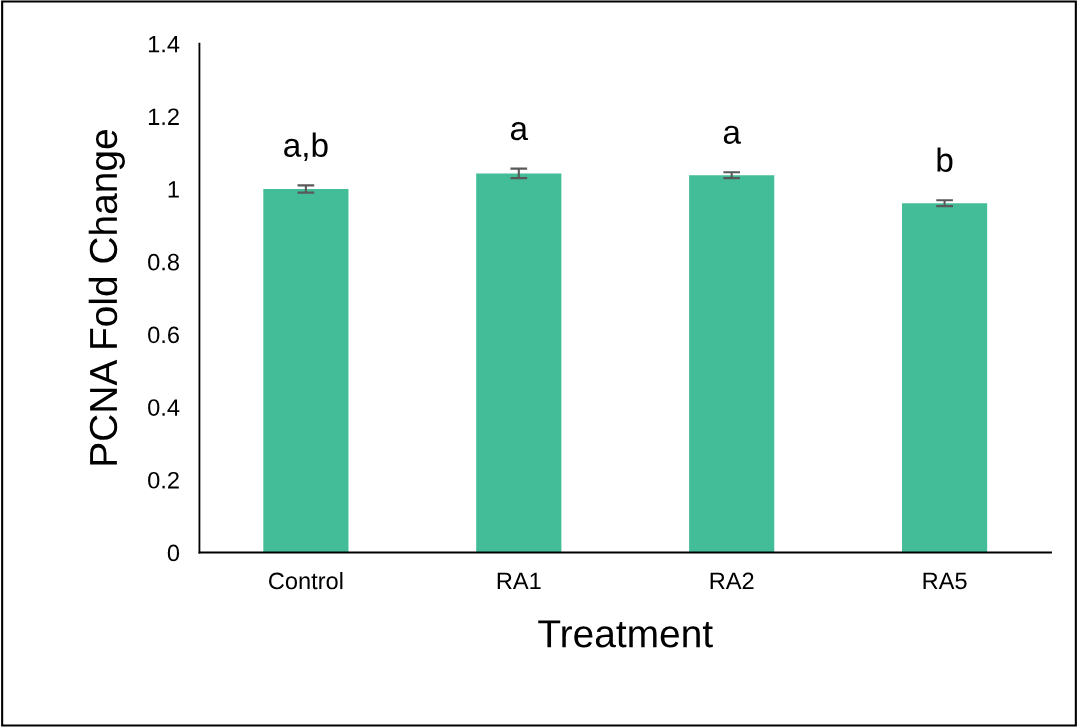  What do you see at coordinates (173, 189) in the screenshot?
I see `y-tick-label: 1` at bounding box center [173, 189].